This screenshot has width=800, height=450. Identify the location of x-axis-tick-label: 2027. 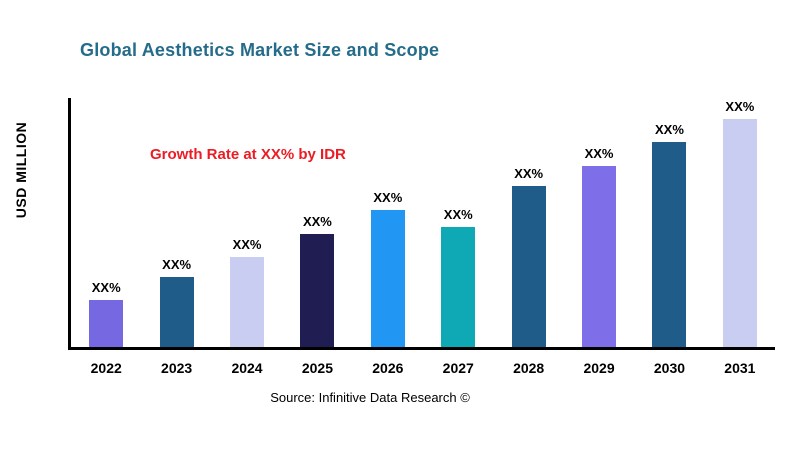
(458, 368).